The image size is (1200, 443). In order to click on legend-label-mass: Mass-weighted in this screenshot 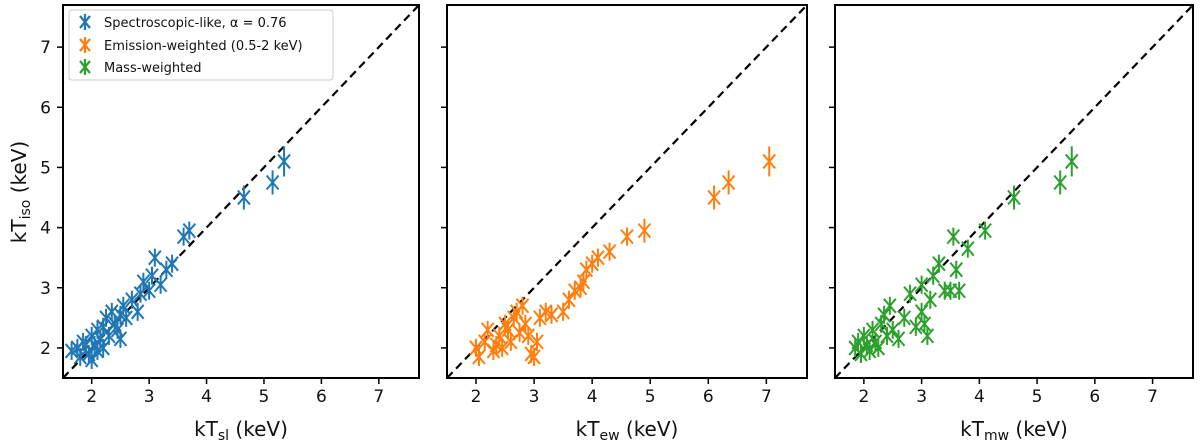, I will do `click(153, 68)`.